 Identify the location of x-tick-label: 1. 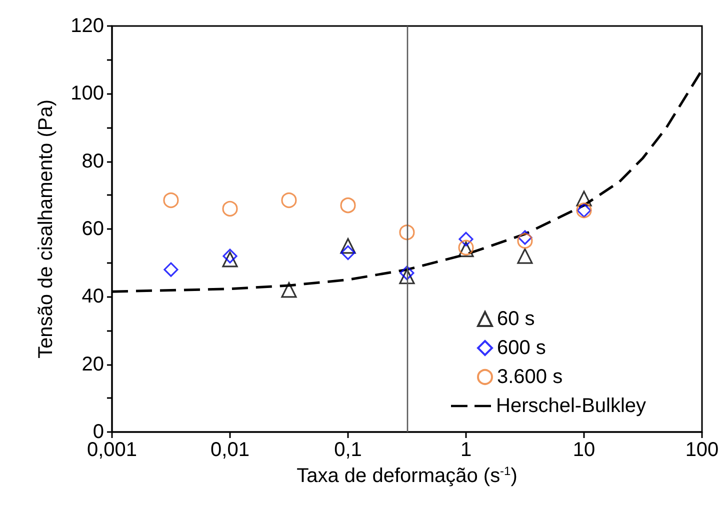
(466, 450).